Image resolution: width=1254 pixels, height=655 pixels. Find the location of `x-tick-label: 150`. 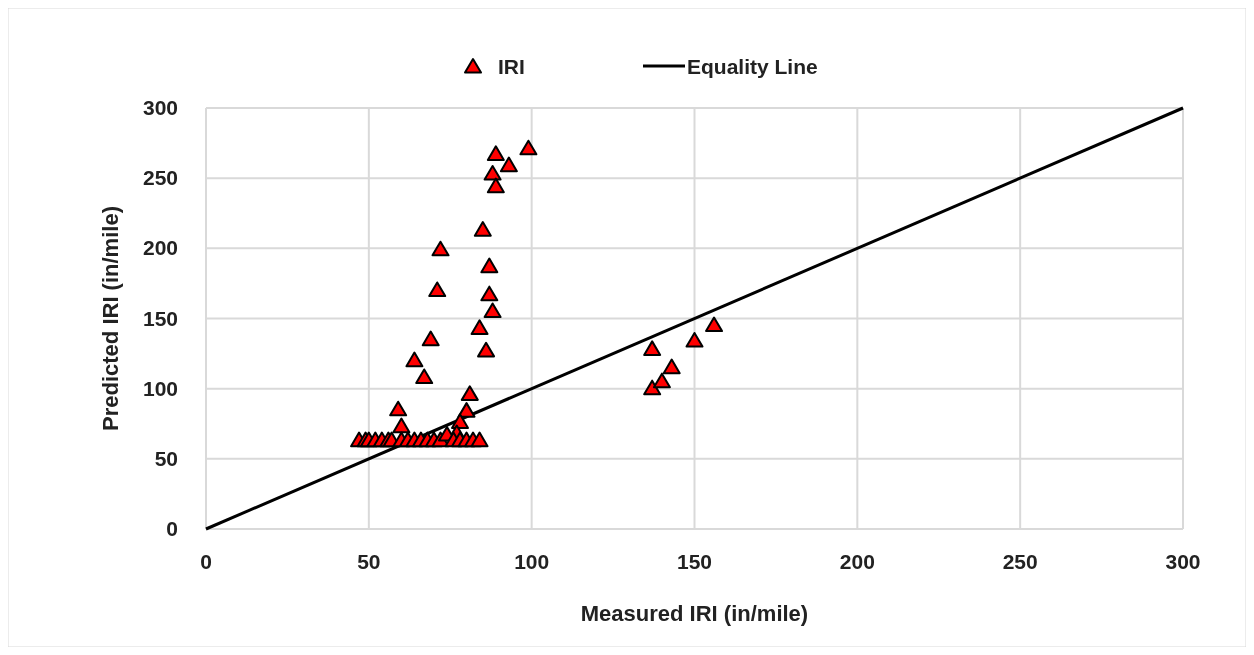

x-tick-label: 150 is located at coordinates (694, 561).